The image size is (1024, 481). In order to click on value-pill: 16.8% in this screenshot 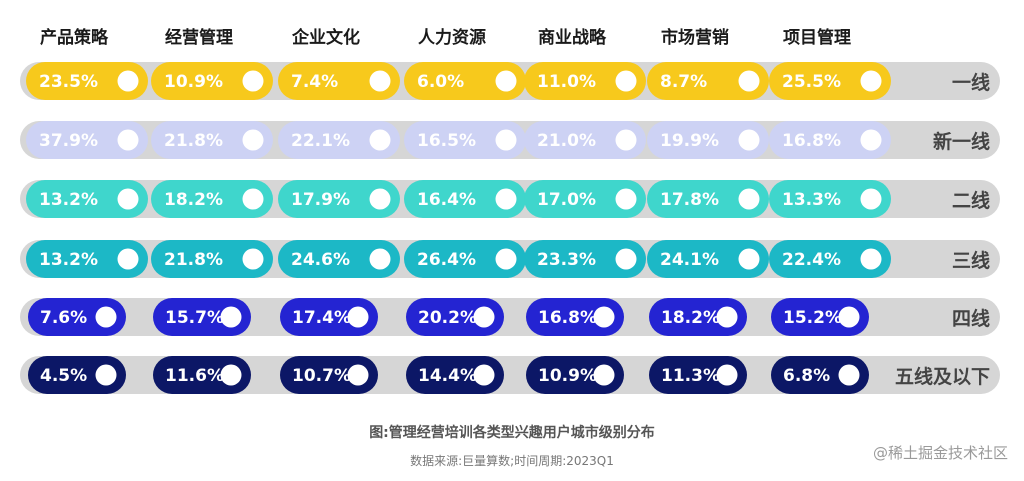, I will do `click(830, 140)`.